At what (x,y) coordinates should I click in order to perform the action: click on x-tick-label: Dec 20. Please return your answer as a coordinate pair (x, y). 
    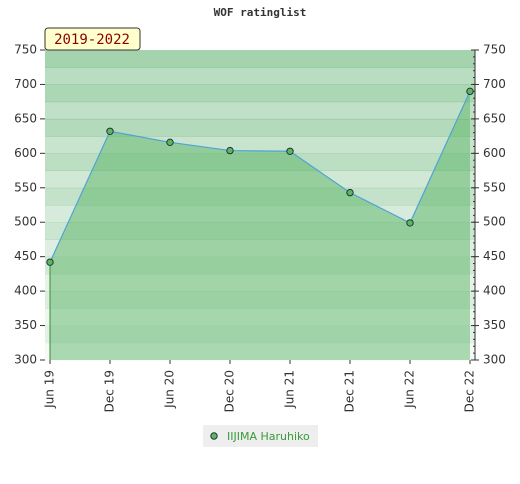
    Looking at the image, I should click on (230, 391).